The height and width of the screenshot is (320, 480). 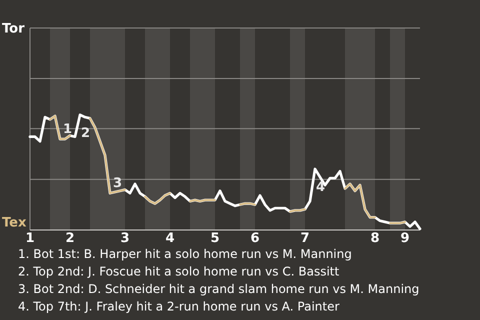 I want to click on x-tick-label: 5, so click(x=215, y=238).